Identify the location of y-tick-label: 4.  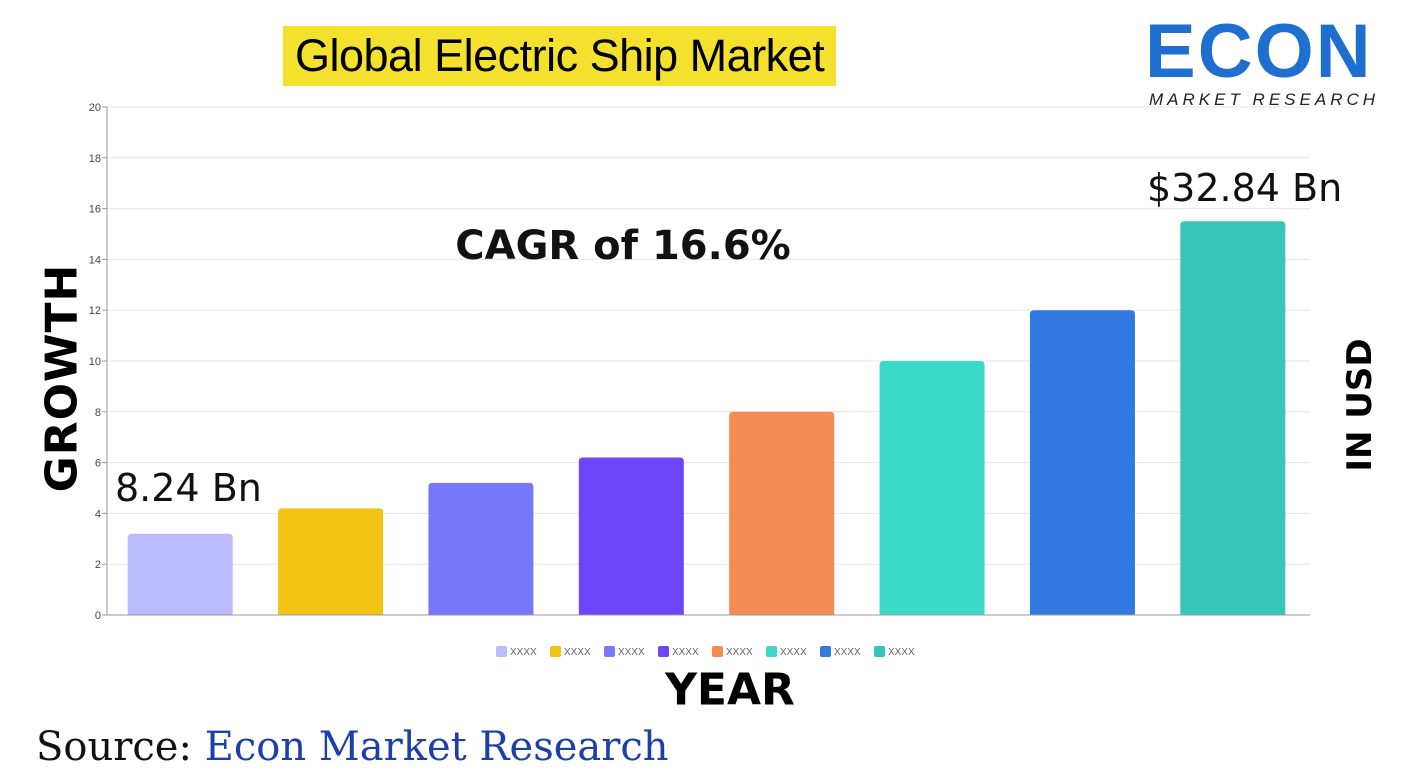
(98, 514).